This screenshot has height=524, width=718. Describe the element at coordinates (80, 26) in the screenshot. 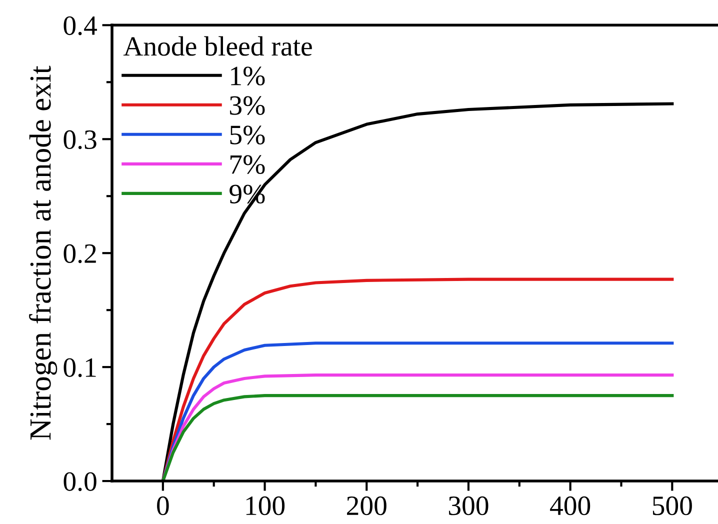

I see `y-tick-label: 0.4` at that location.